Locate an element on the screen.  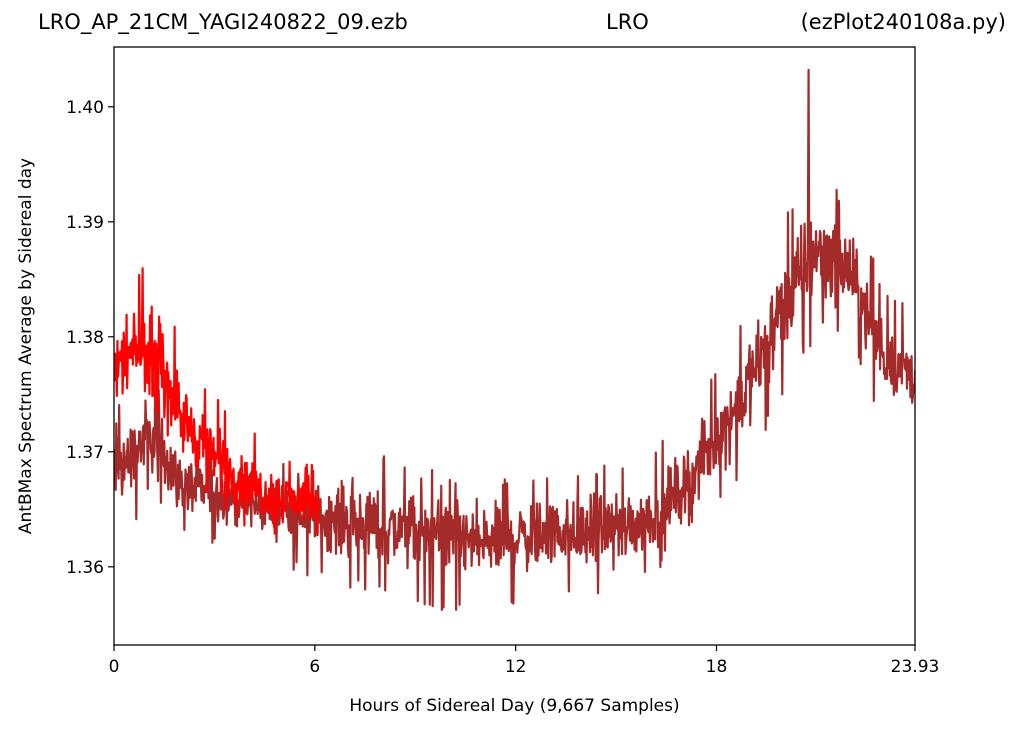
y-tick-label: 1.37 is located at coordinates (85, 453).